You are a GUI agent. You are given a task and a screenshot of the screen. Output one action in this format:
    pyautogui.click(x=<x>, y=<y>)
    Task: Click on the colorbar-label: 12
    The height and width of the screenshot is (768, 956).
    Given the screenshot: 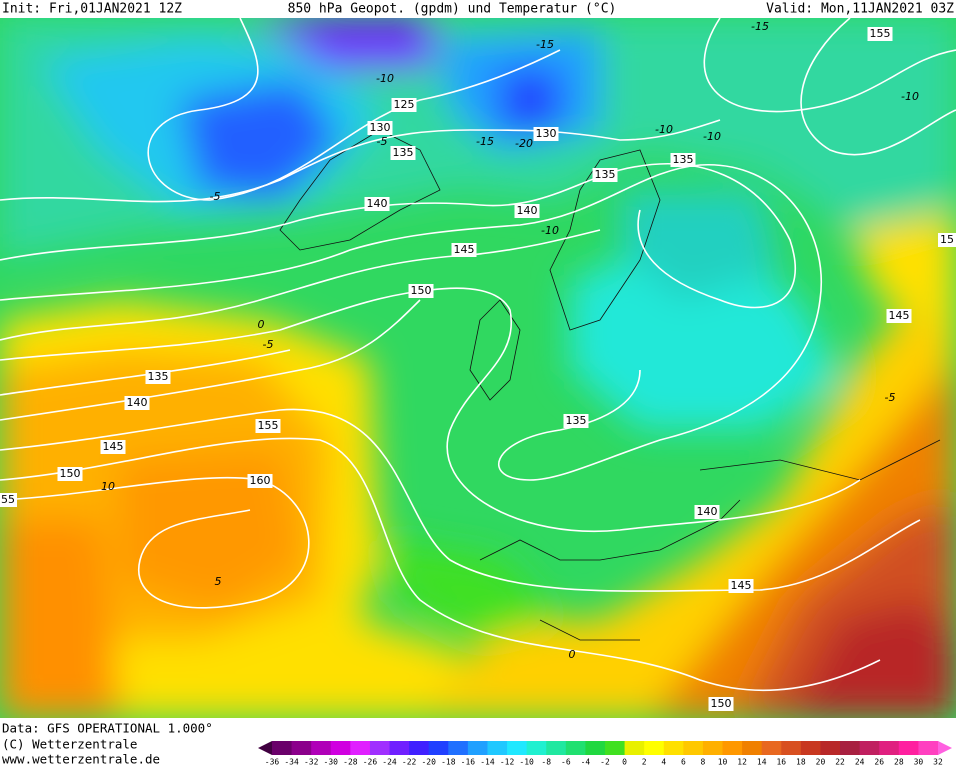 What is the action you would take?
    pyautogui.click(x=742, y=762)
    